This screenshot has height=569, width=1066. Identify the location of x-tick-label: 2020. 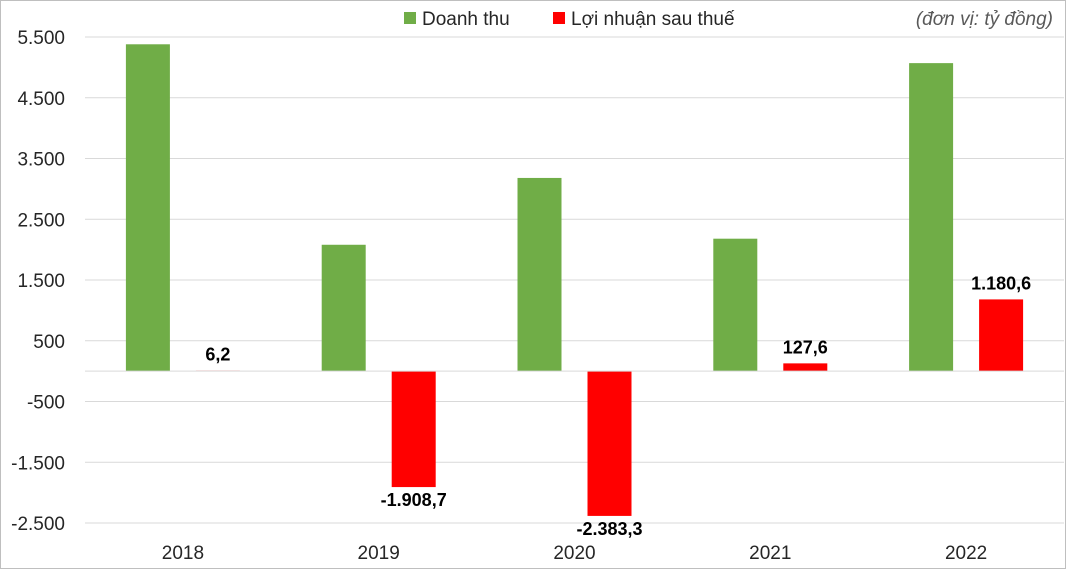
(574, 553).